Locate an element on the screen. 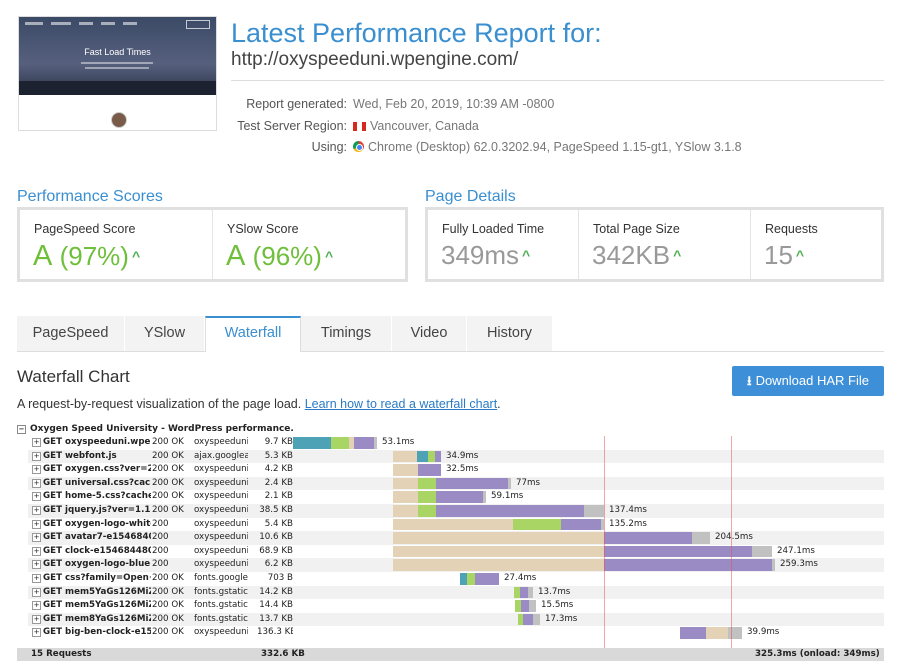 Image resolution: width=900 pixels, height=665 pixels. request-size: 13.7 KB is located at coordinates (276, 618).